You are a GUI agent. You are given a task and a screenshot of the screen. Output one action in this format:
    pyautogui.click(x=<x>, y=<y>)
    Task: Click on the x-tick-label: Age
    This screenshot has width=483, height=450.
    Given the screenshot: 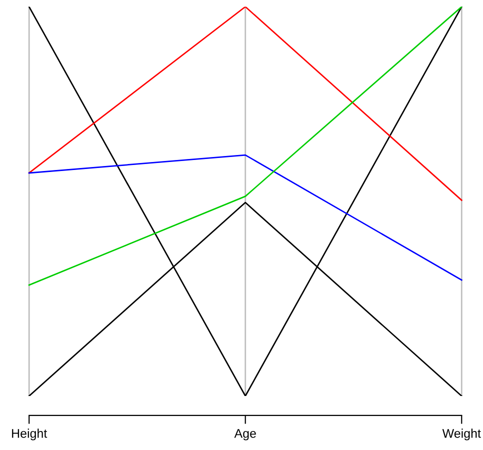 What is the action you would take?
    pyautogui.click(x=245, y=434)
    